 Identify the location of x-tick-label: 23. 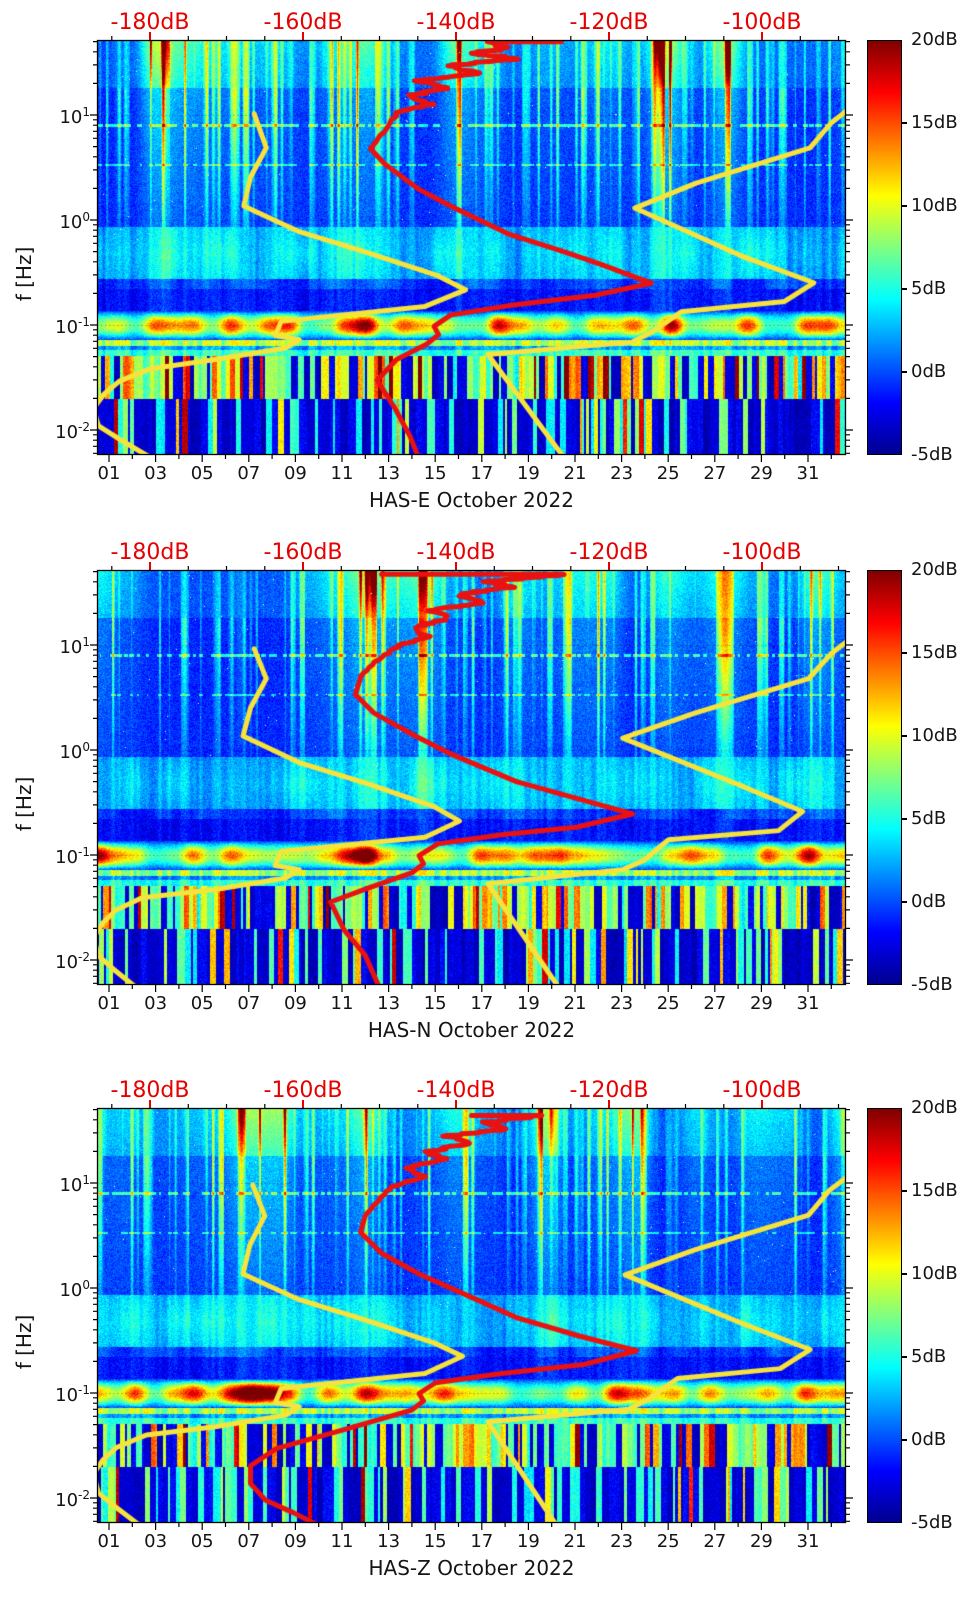
(622, 473).